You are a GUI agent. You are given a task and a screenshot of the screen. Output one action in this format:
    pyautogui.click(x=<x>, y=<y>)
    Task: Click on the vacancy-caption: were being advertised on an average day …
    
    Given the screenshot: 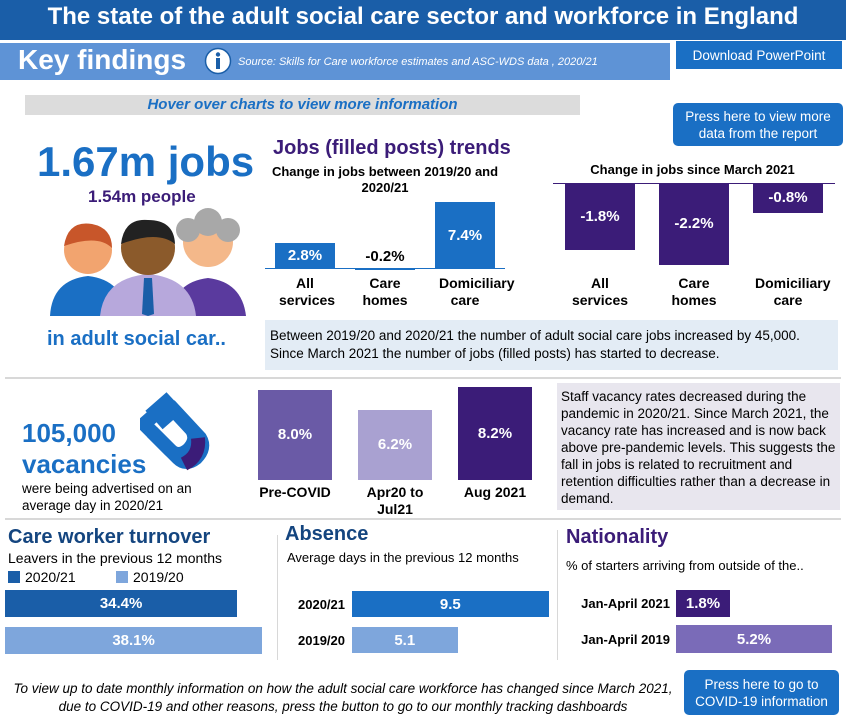 What is the action you would take?
    pyautogui.click(x=107, y=497)
    